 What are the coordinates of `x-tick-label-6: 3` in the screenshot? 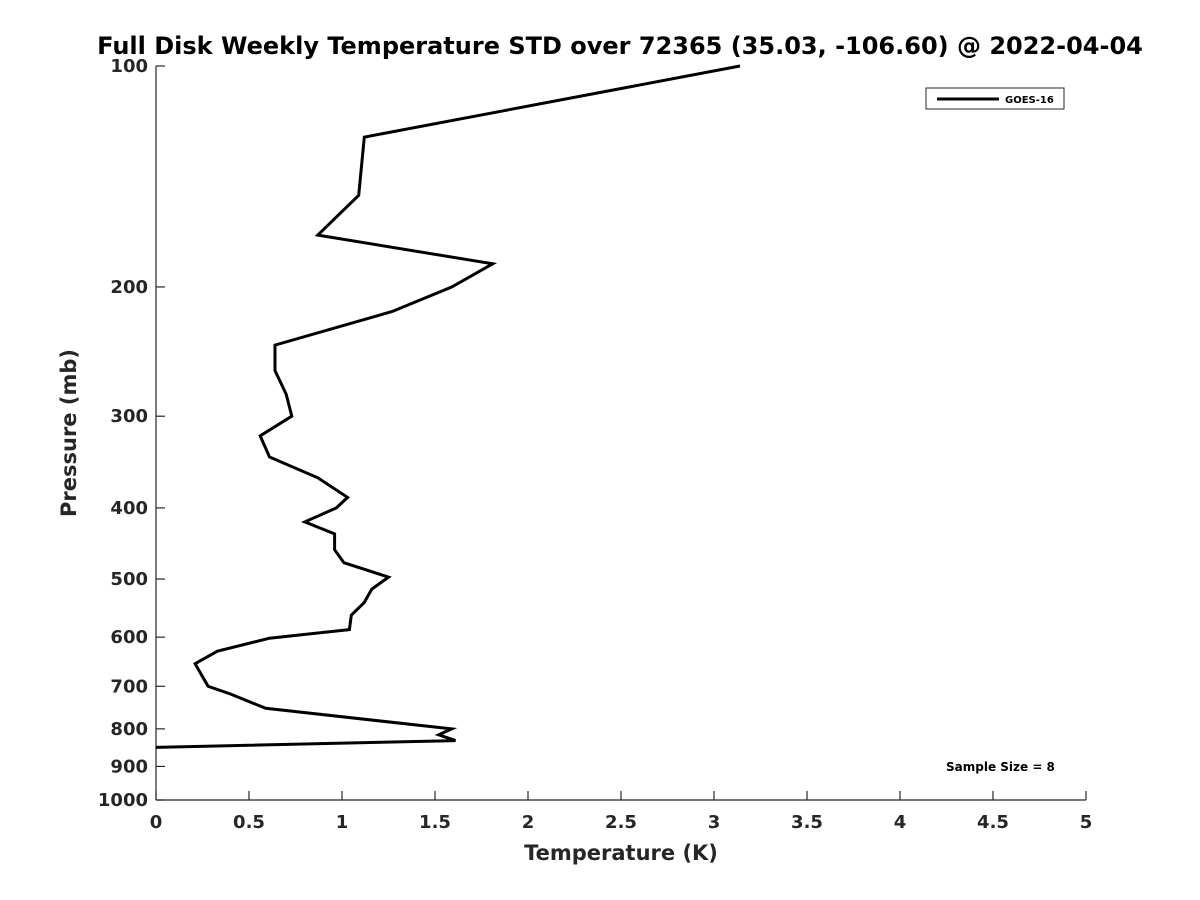 It's located at (714, 822).